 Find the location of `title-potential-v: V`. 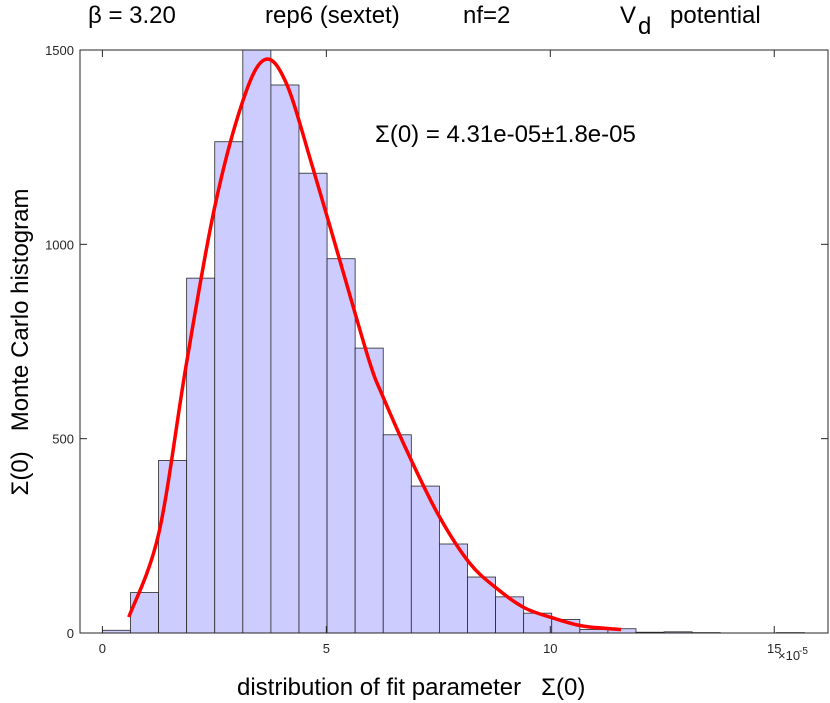

title-potential-v: V is located at coordinates (628, 15).